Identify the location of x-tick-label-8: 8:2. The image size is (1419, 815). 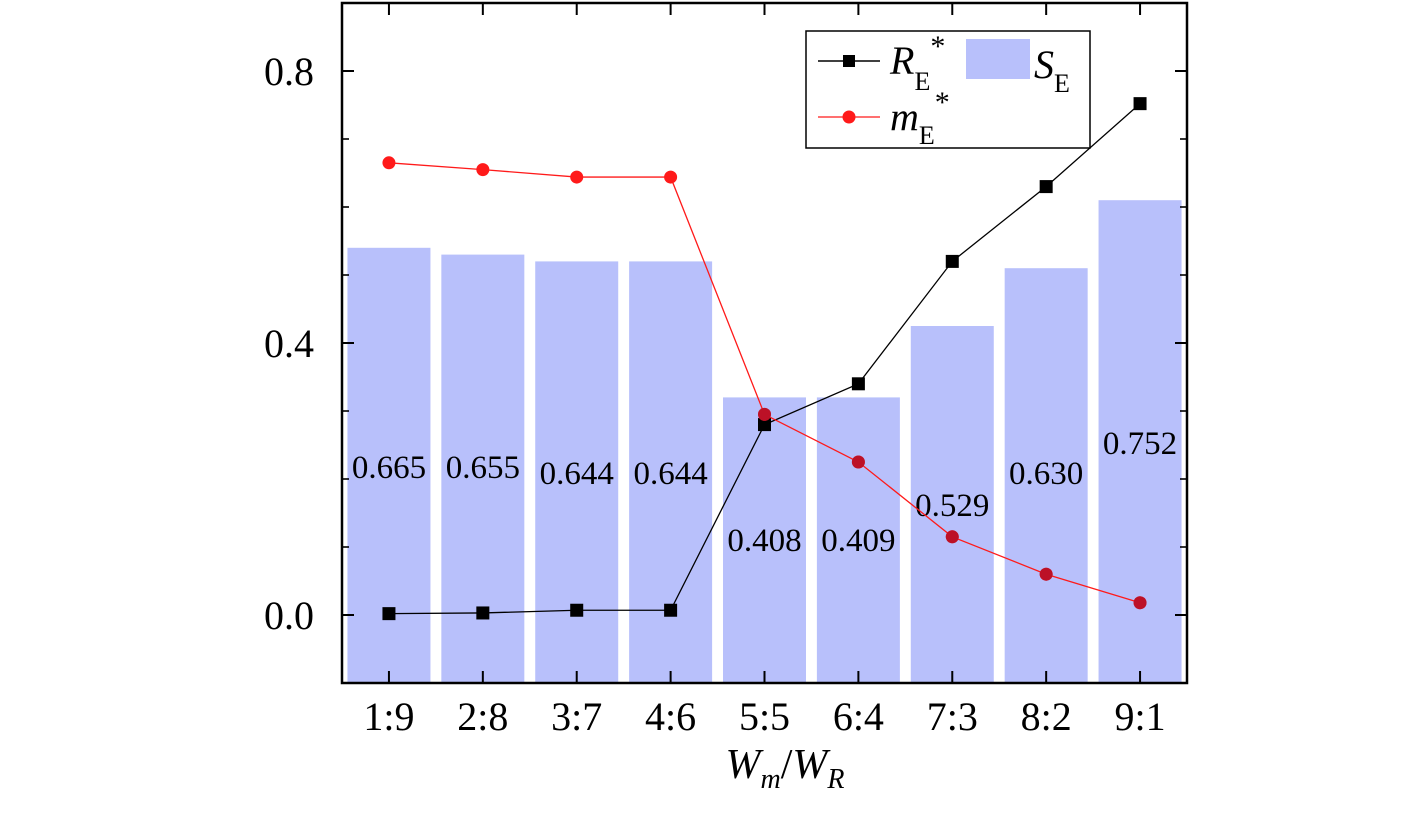
(1046, 716).